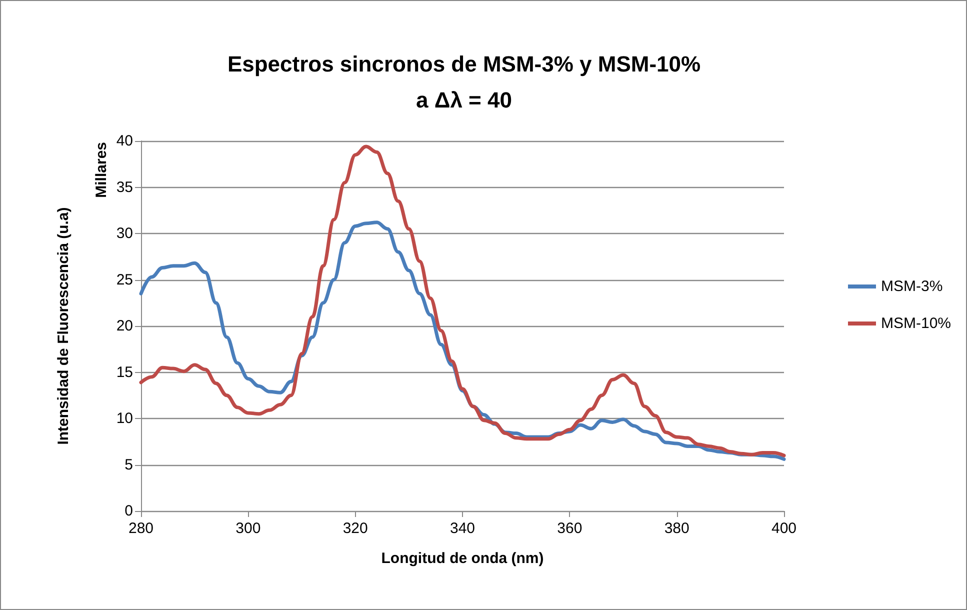  Describe the element at coordinates (128, 465) in the screenshot. I see `y-tick-label: 5` at that location.